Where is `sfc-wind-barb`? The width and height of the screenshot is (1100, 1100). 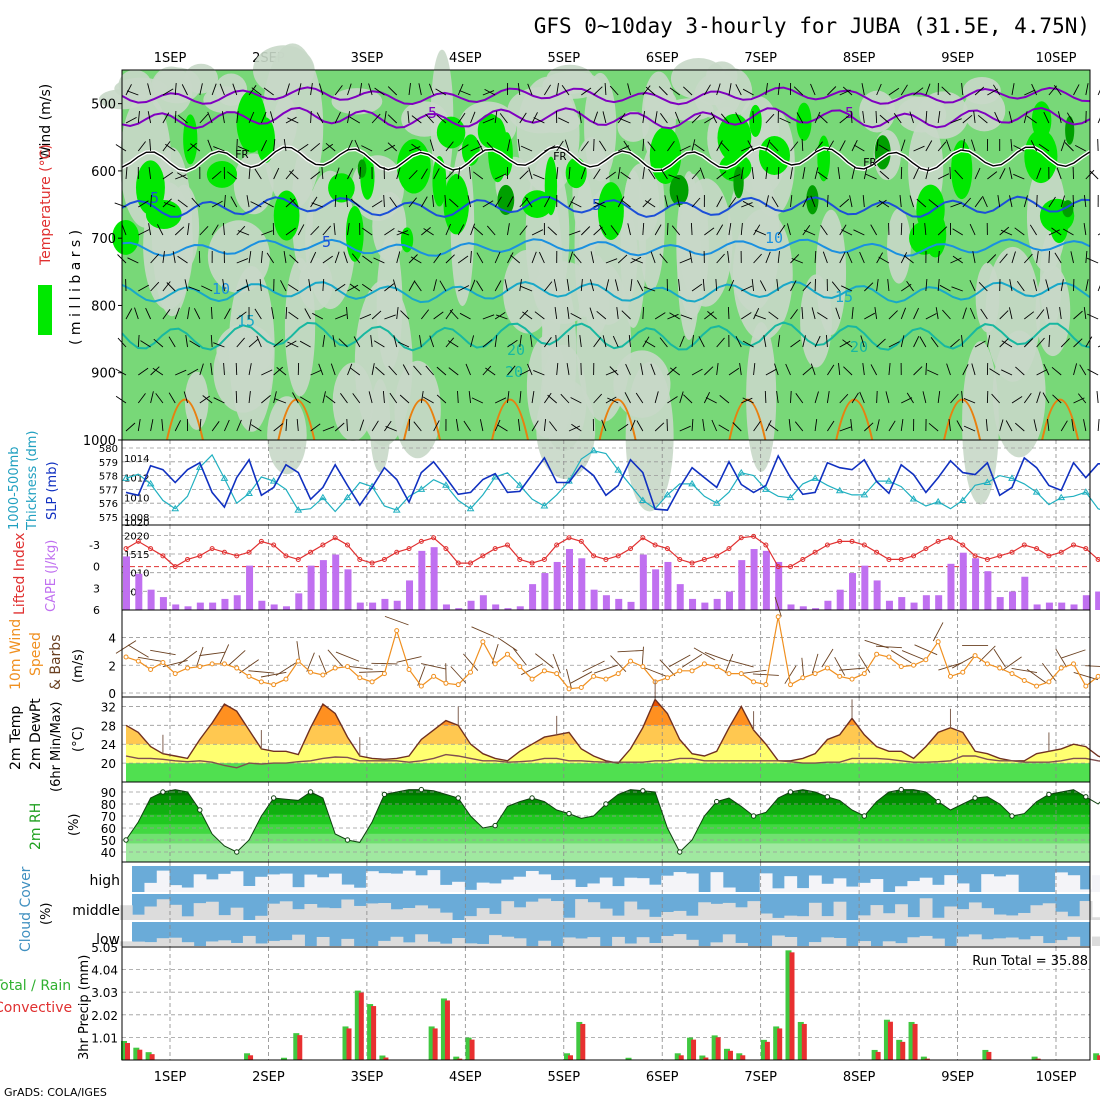
sfc-wind-barb is located at coordinates (286, 669).